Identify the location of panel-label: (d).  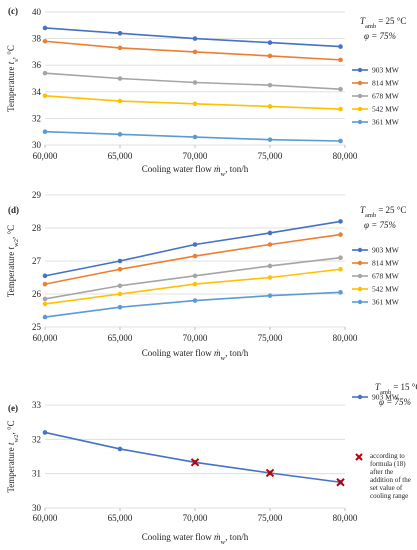
(13, 210).